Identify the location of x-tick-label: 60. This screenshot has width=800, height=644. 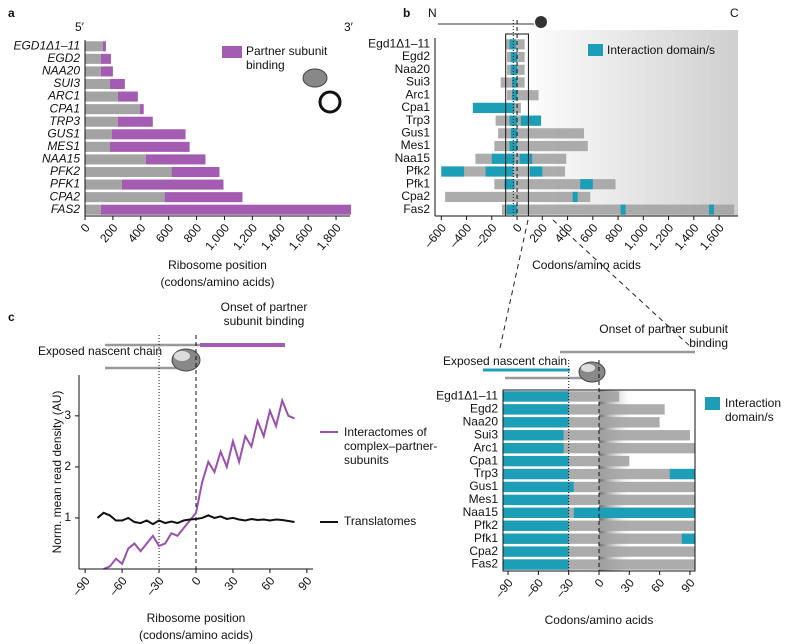
(268, 583).